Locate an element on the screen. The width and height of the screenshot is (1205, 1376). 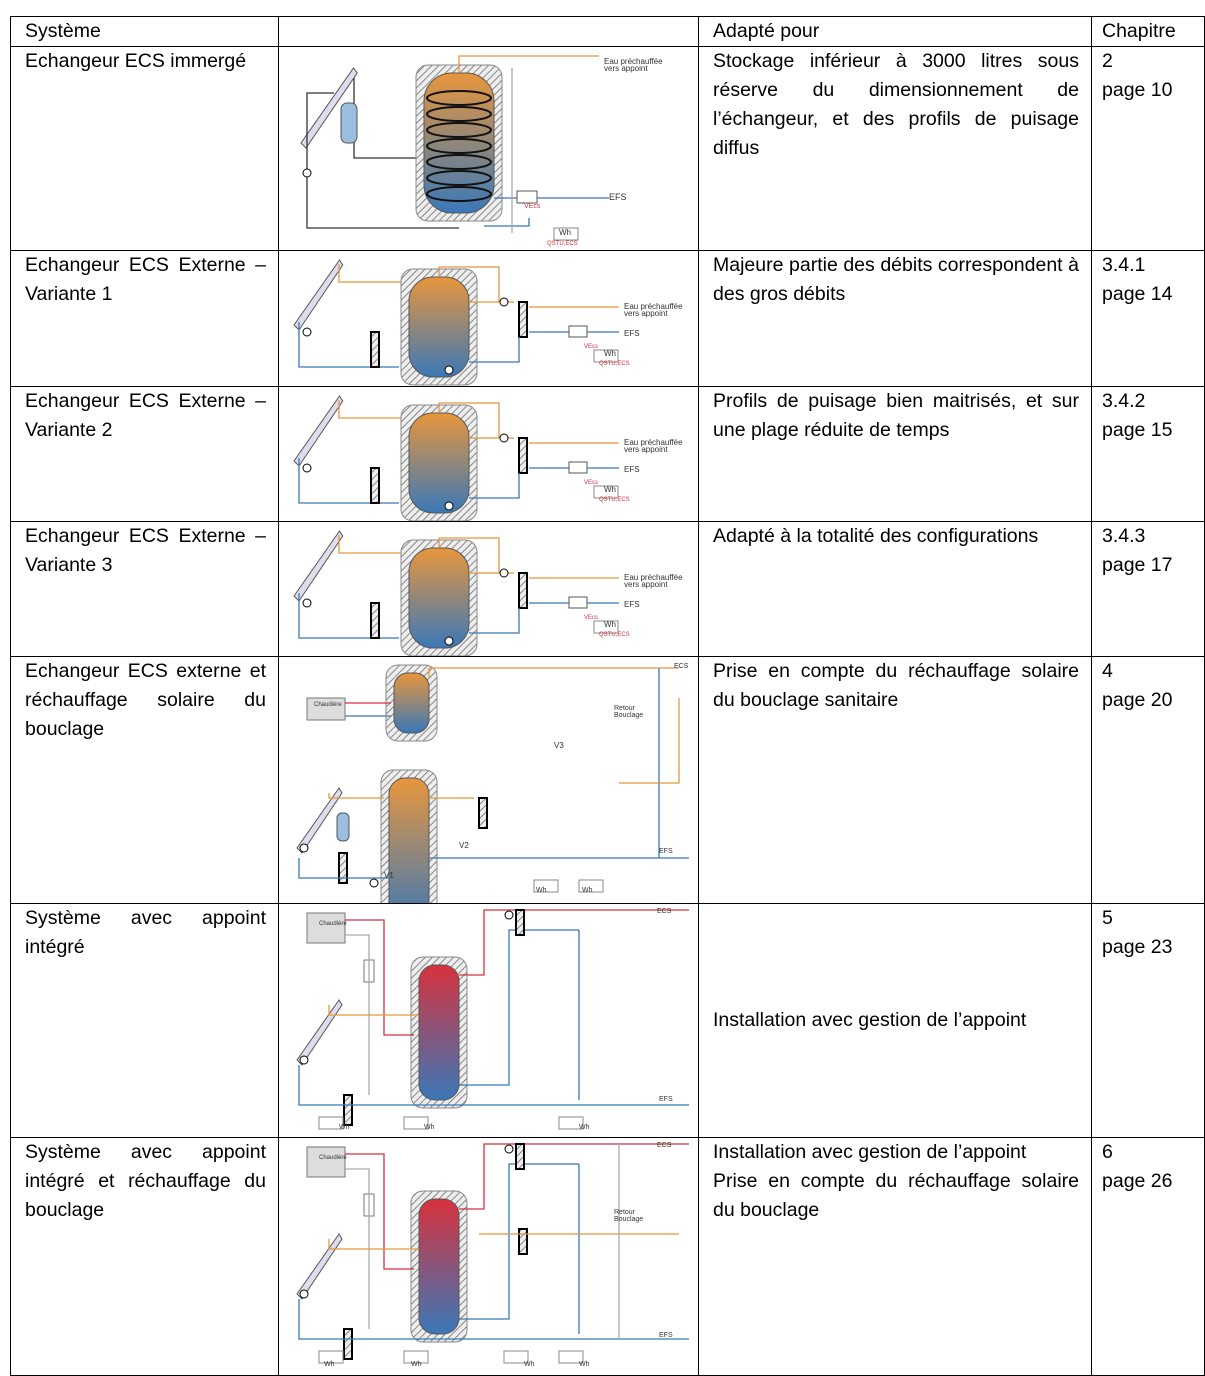
suited-cell: Adapté à la totalité des configurations is located at coordinates (895, 589).